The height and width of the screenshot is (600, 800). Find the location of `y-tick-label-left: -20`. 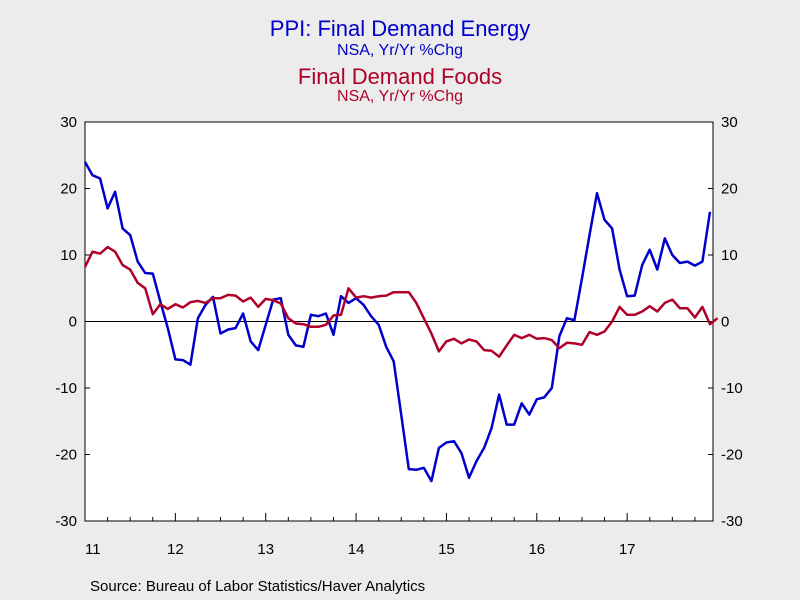

y-tick-label-left: -20 is located at coordinates (66, 455).